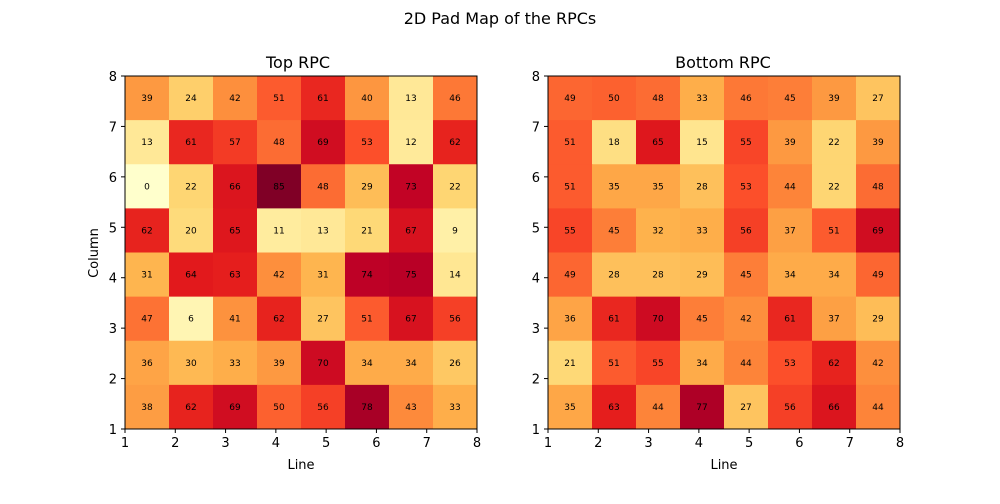  Describe the element at coordinates (323, 364) in the screenshot. I see `top-rpc-cell-value: 70` at that location.